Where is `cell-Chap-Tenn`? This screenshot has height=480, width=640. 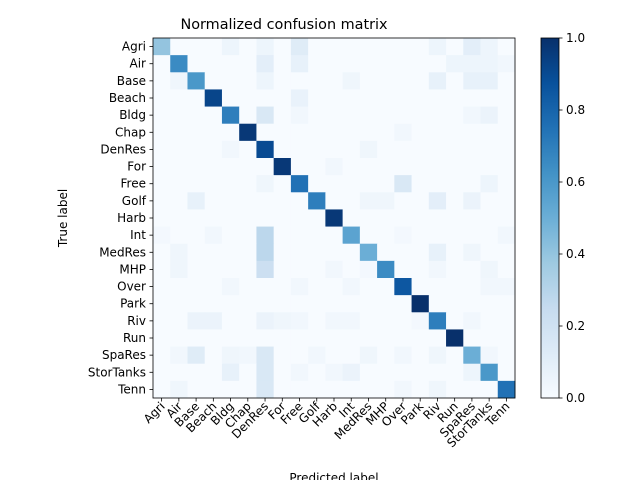 cell-Chap-Tenn is located at coordinates (506, 132).